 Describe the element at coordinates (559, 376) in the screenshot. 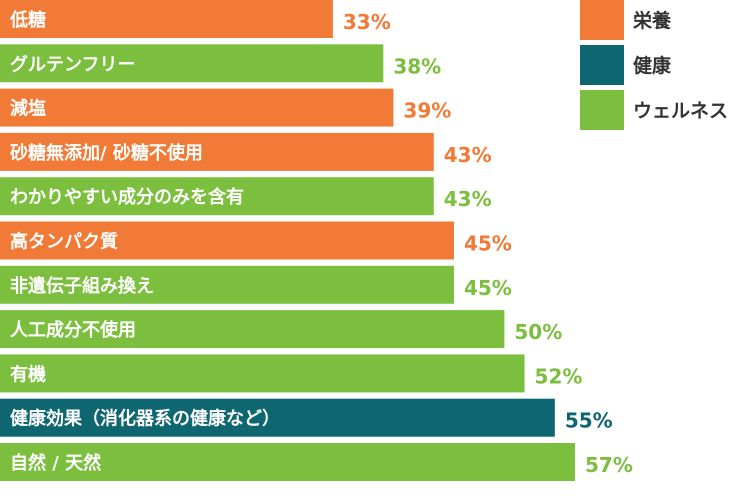

I see `value-label-8: 52%` at that location.